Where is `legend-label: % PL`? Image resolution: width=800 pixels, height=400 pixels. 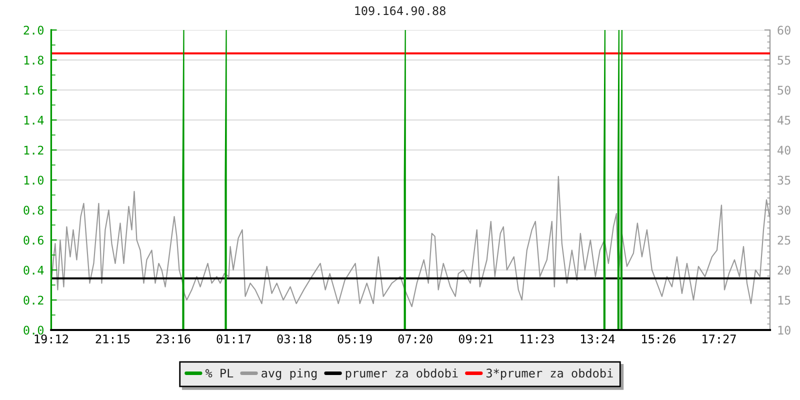 legend-label: % PL is located at coordinates (219, 373).